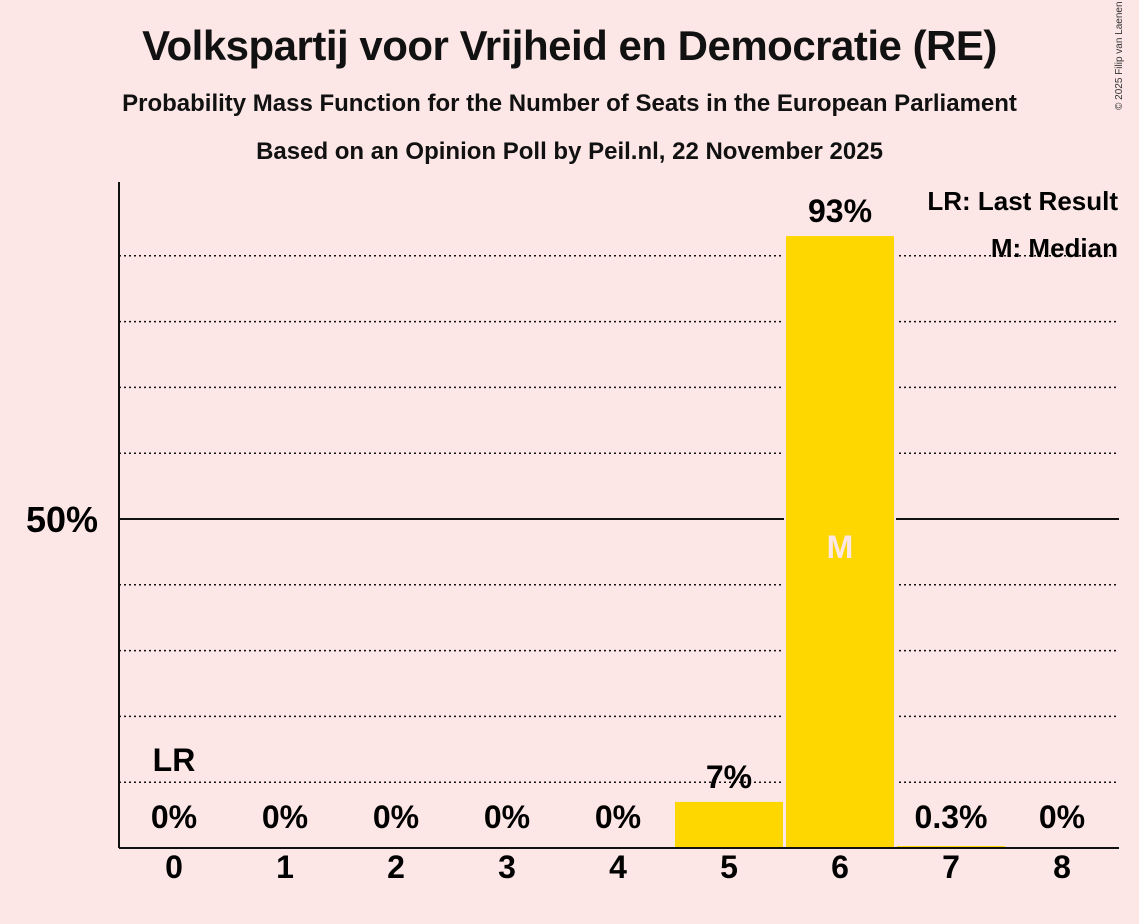 The height and width of the screenshot is (924, 1139). What do you see at coordinates (507, 817) in the screenshot?
I see `value-label-3: 0%` at bounding box center [507, 817].